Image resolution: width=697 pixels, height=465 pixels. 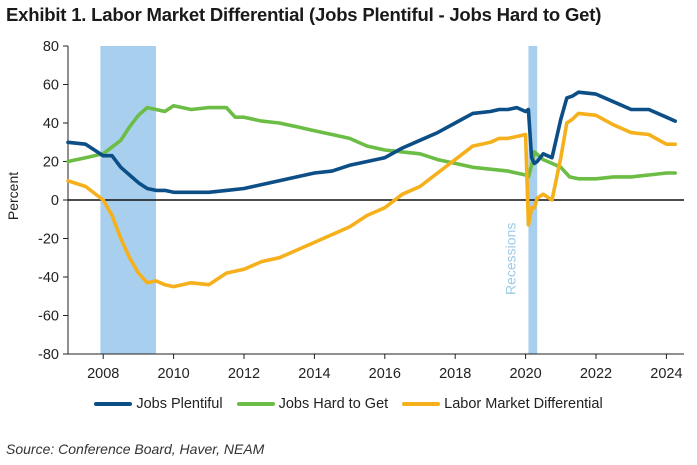 I want to click on y-axis-label: Percent, so click(x=13, y=196).